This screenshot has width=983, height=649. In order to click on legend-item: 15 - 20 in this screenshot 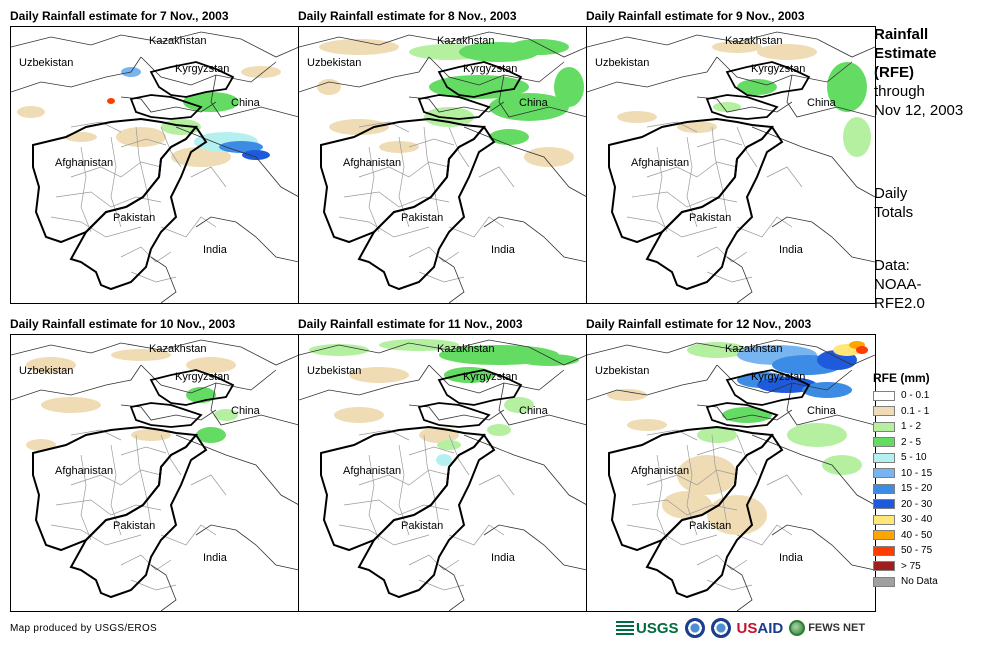, I will do `click(905, 489)`.